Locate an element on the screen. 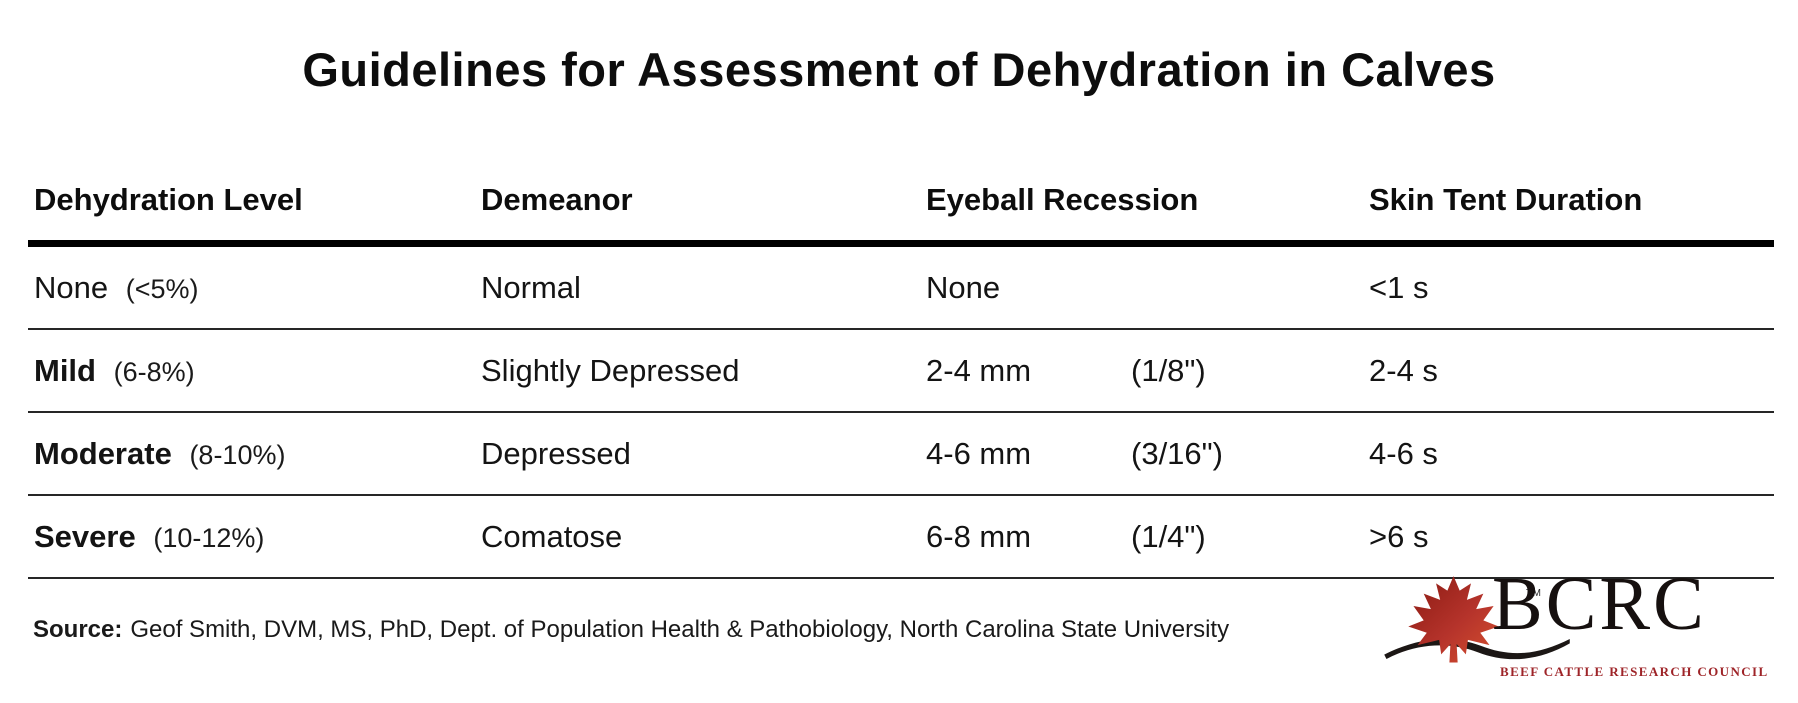  source-label: Source: is located at coordinates (78, 629).